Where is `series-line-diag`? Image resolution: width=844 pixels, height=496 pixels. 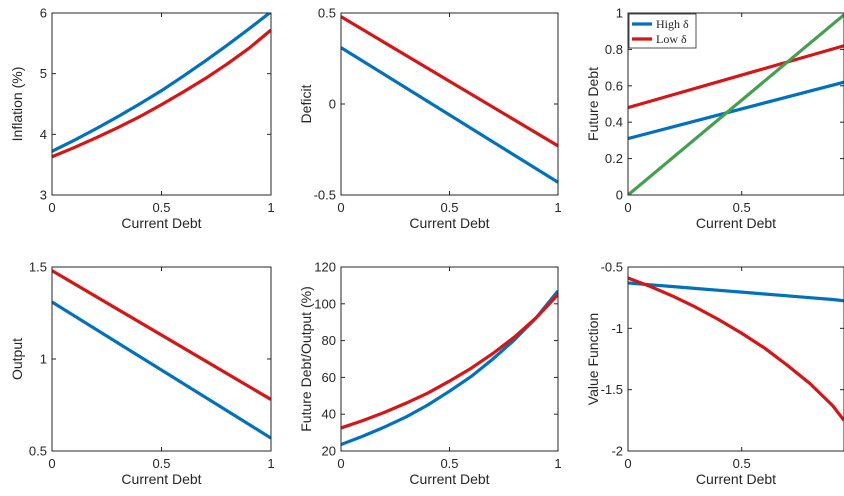
series-line-diag is located at coordinates (736, 104).